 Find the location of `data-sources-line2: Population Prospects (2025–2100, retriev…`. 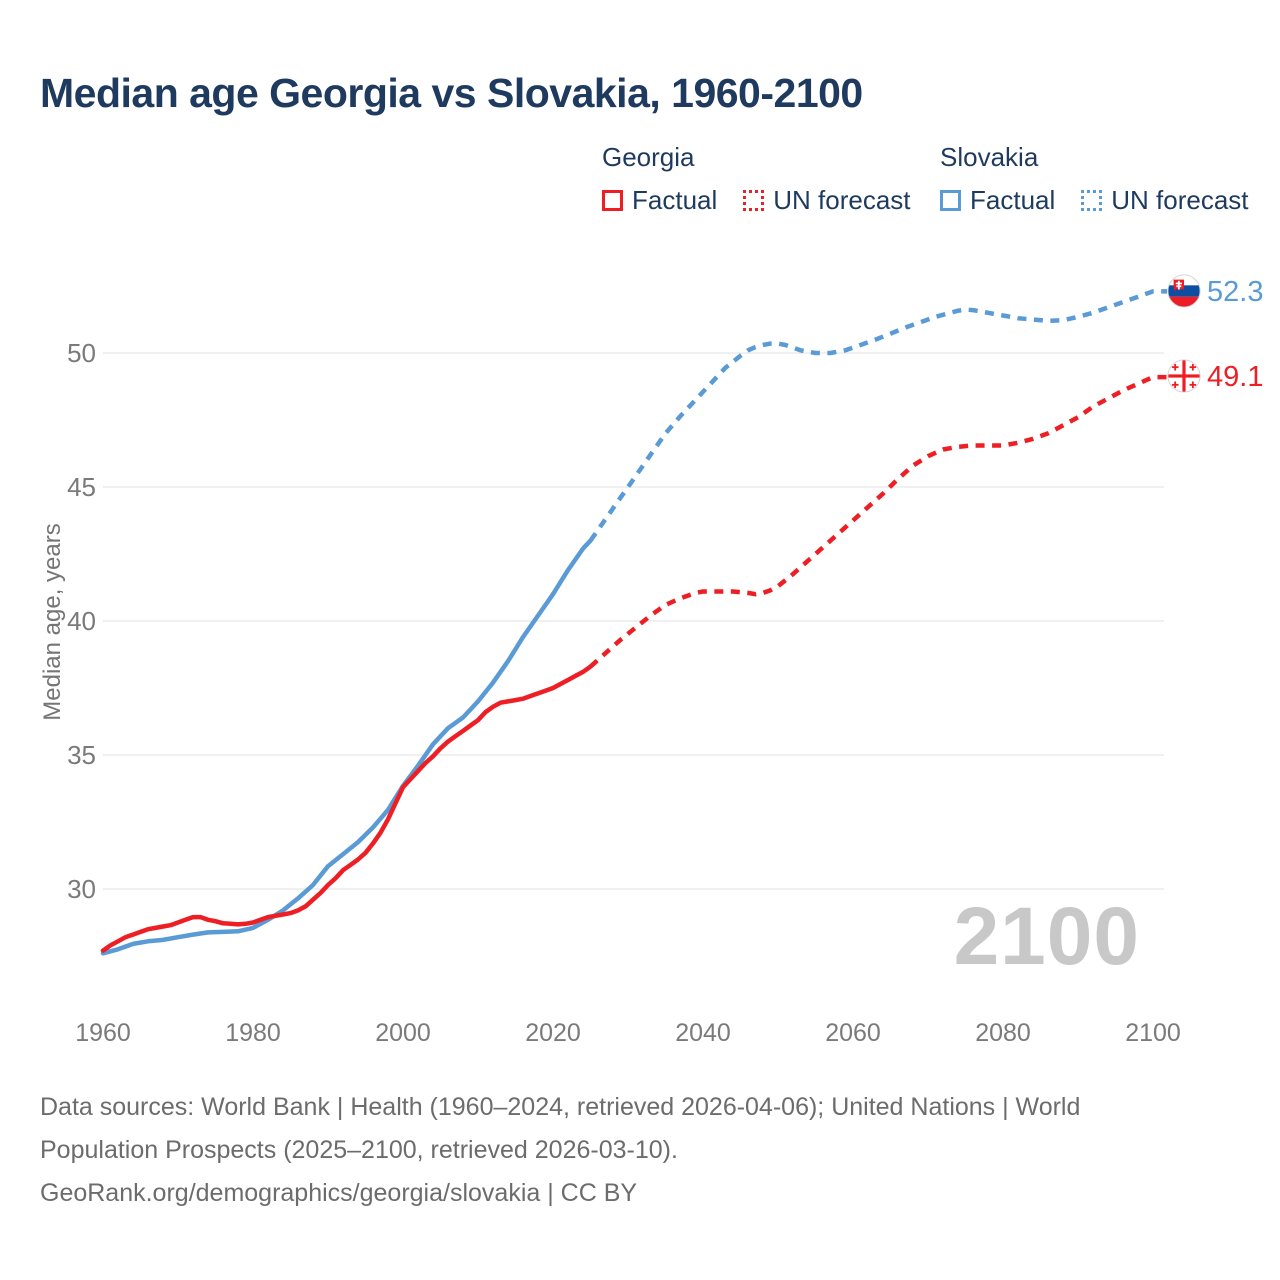

data-sources-line2: Population Prospects (2025–2100, retriev… is located at coordinates (359, 1150).